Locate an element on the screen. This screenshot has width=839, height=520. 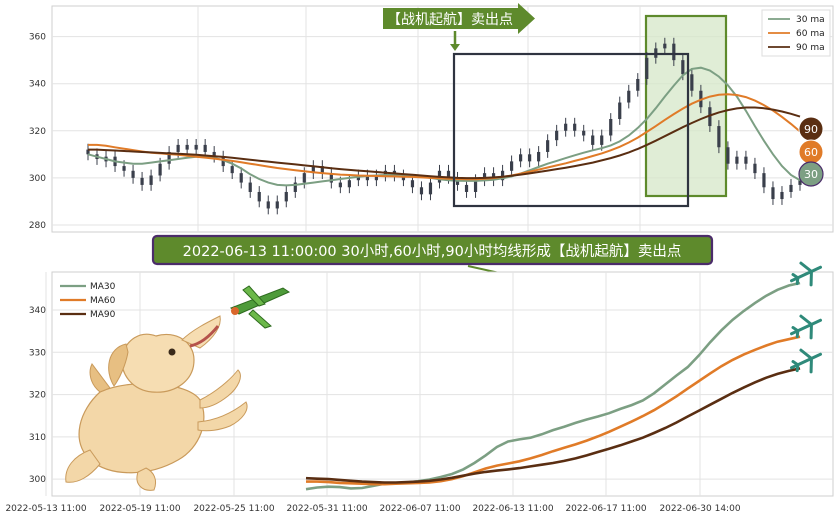
top-line-ma60 is located at coordinates (444, 137).